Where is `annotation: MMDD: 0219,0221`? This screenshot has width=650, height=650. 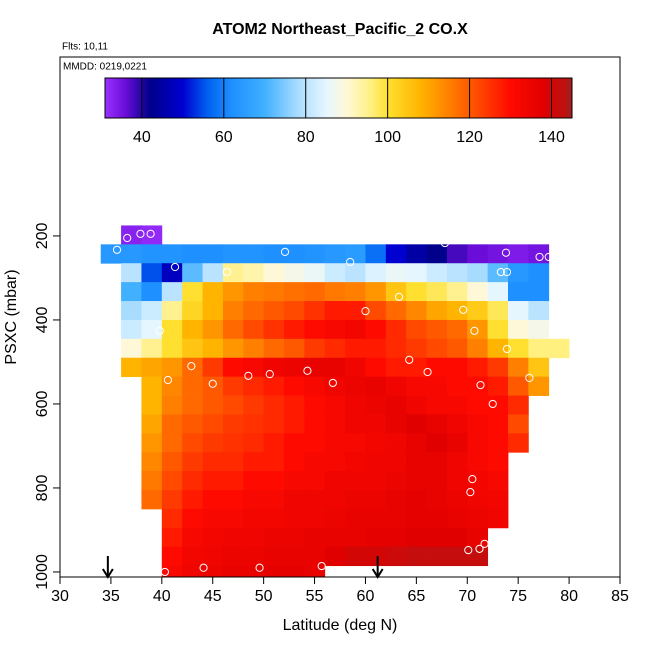 annotation: MMDD: 0219,0221 is located at coordinates (105, 67).